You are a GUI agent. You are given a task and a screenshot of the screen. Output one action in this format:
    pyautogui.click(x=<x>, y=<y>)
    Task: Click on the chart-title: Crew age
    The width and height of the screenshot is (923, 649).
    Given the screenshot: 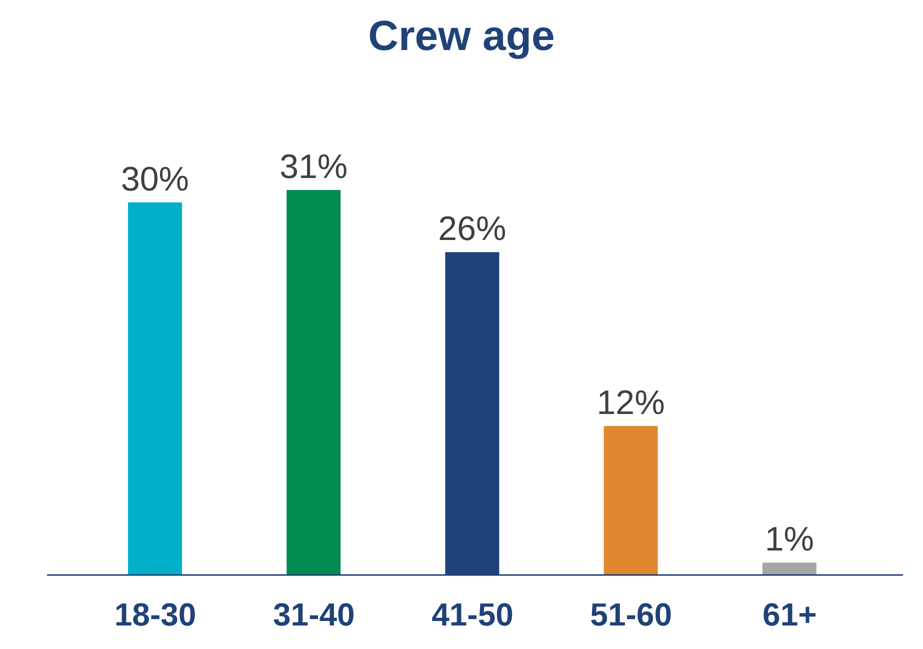 What is the action you would take?
    pyautogui.click(x=461, y=36)
    